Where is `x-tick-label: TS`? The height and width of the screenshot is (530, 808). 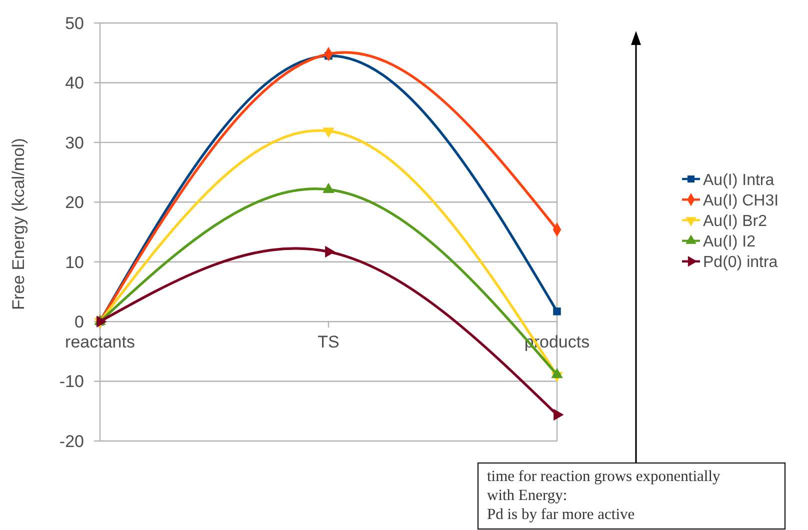
x-tick-label: TS is located at coordinates (329, 342).